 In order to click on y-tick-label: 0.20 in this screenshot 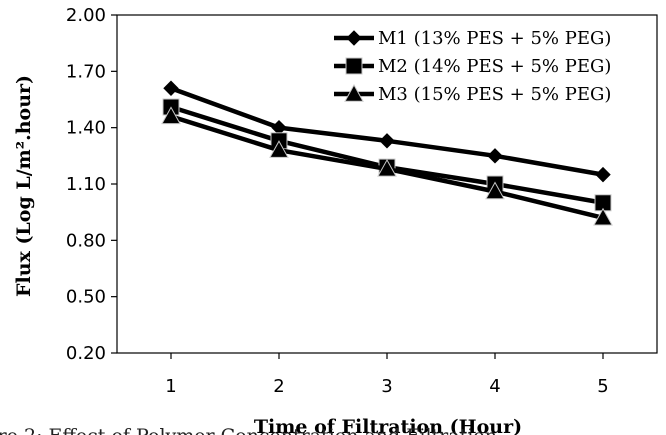, I will do `click(86, 353)`.